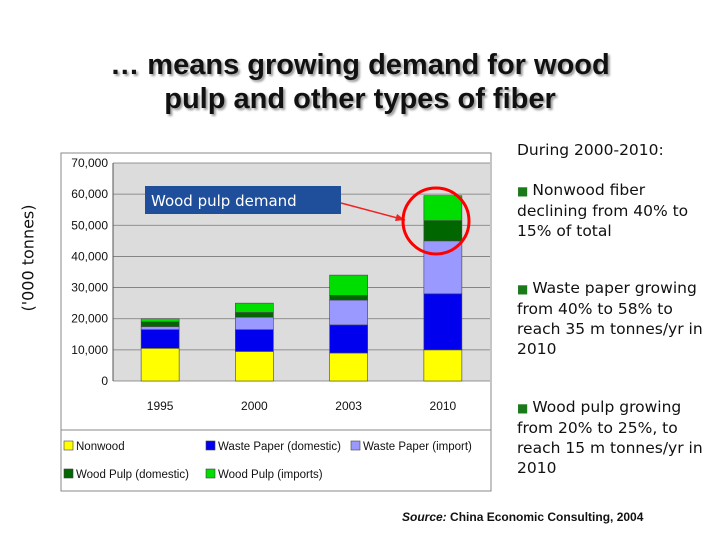 This screenshot has height=540, width=720. Describe the element at coordinates (89, 256) in the screenshot. I see `y-tick-label: 40,000` at that location.